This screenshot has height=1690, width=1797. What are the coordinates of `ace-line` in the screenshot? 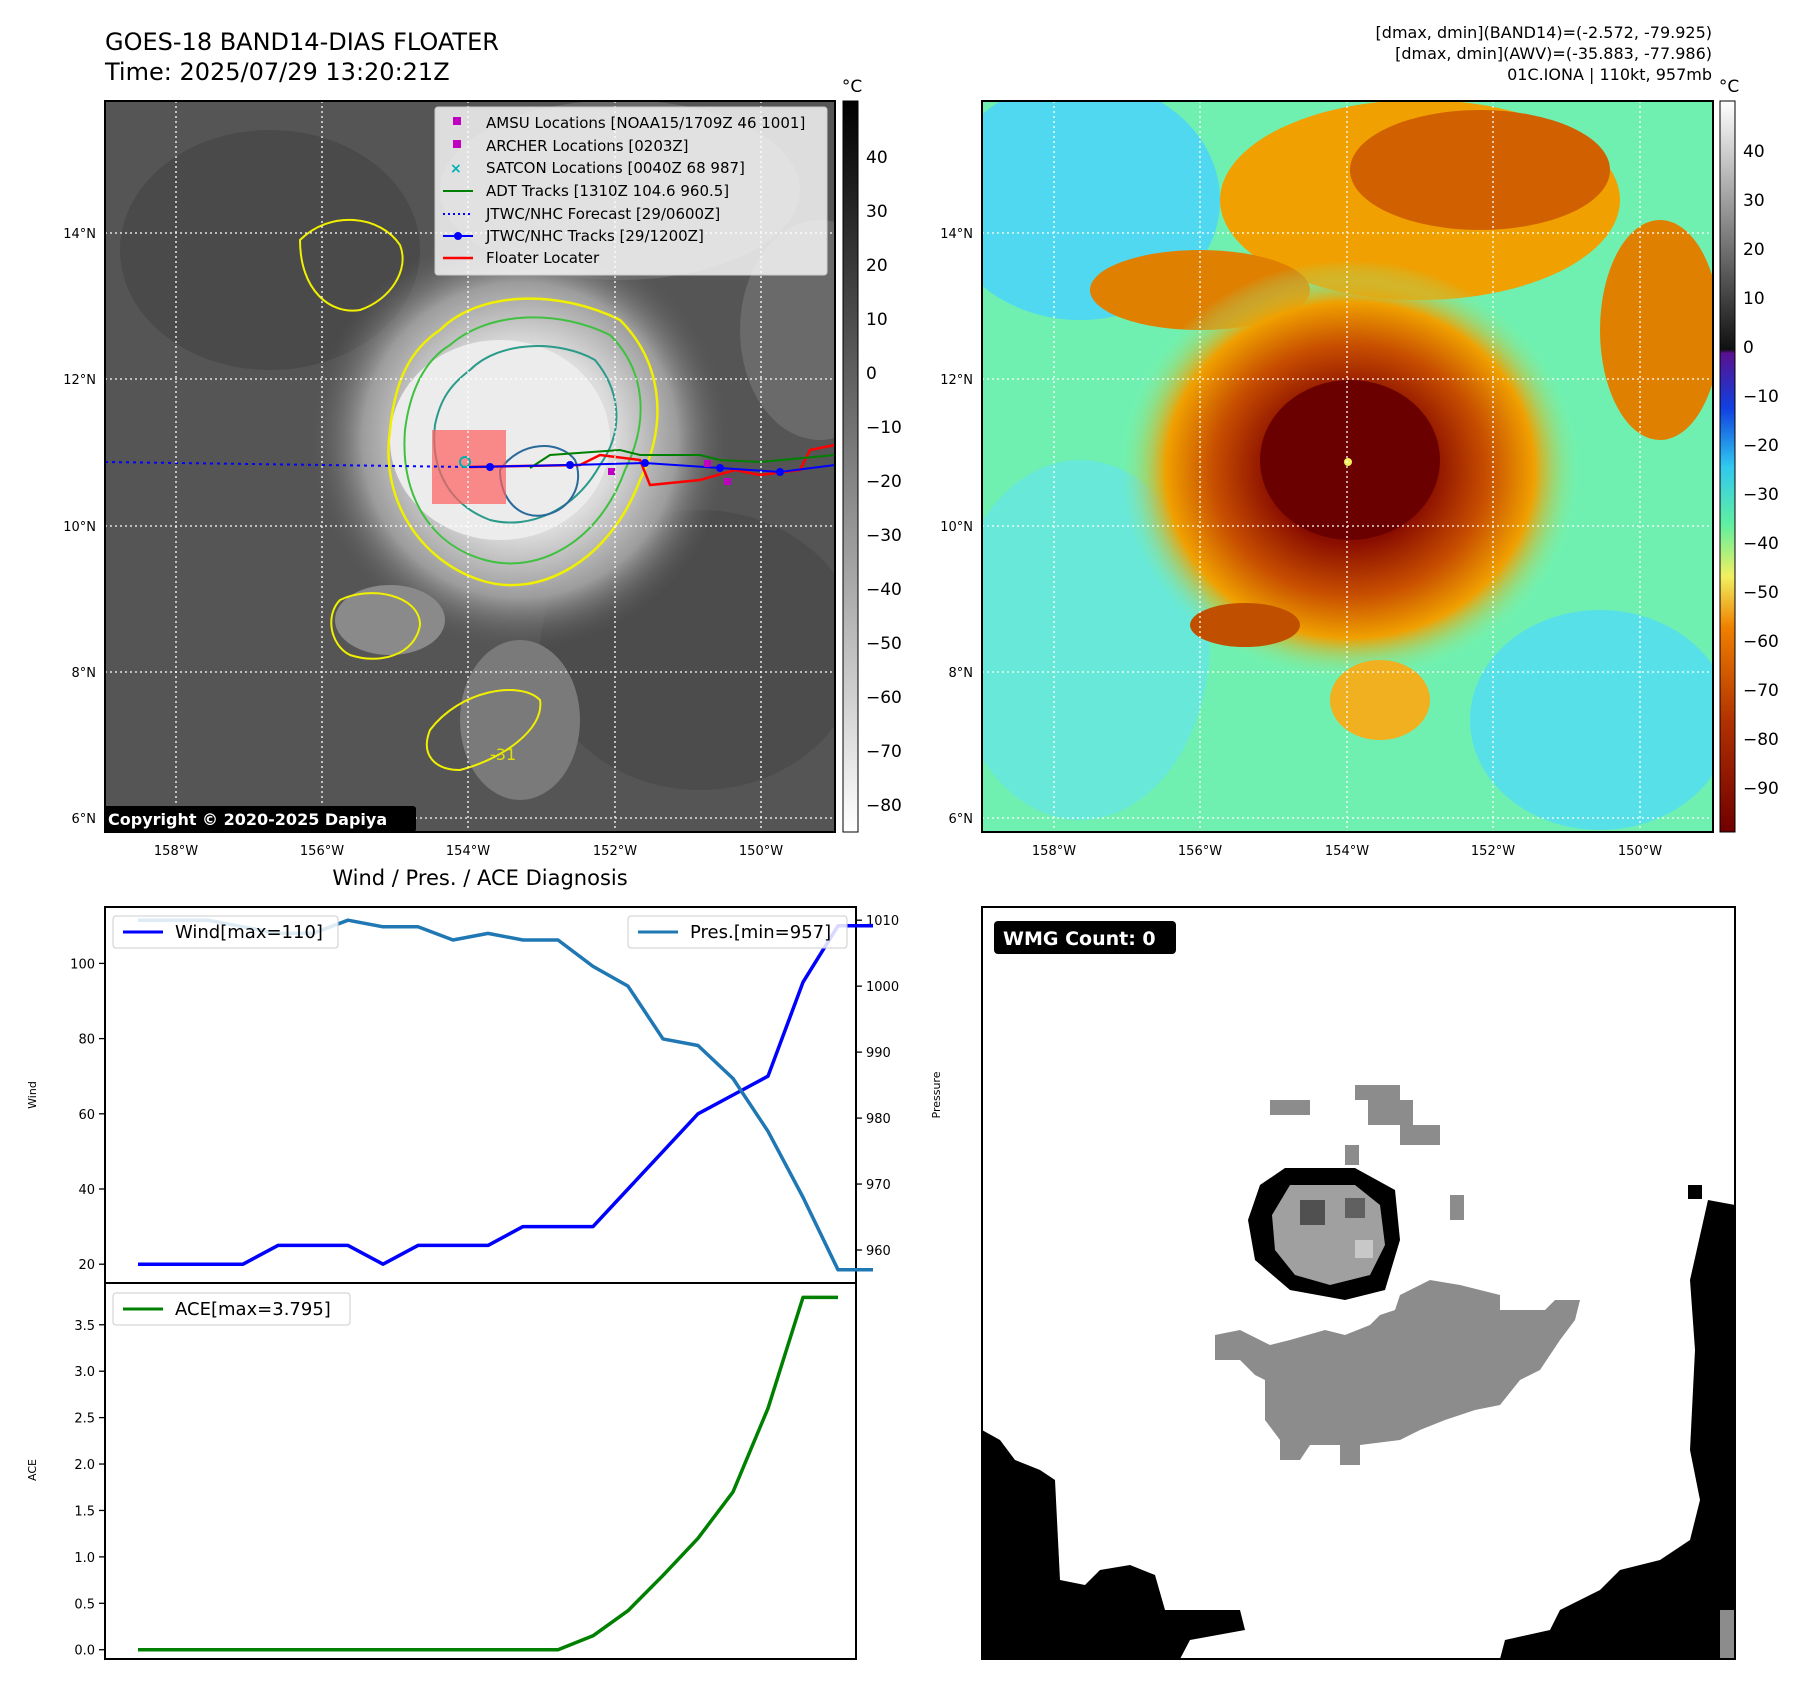 It's located at (488, 1473).